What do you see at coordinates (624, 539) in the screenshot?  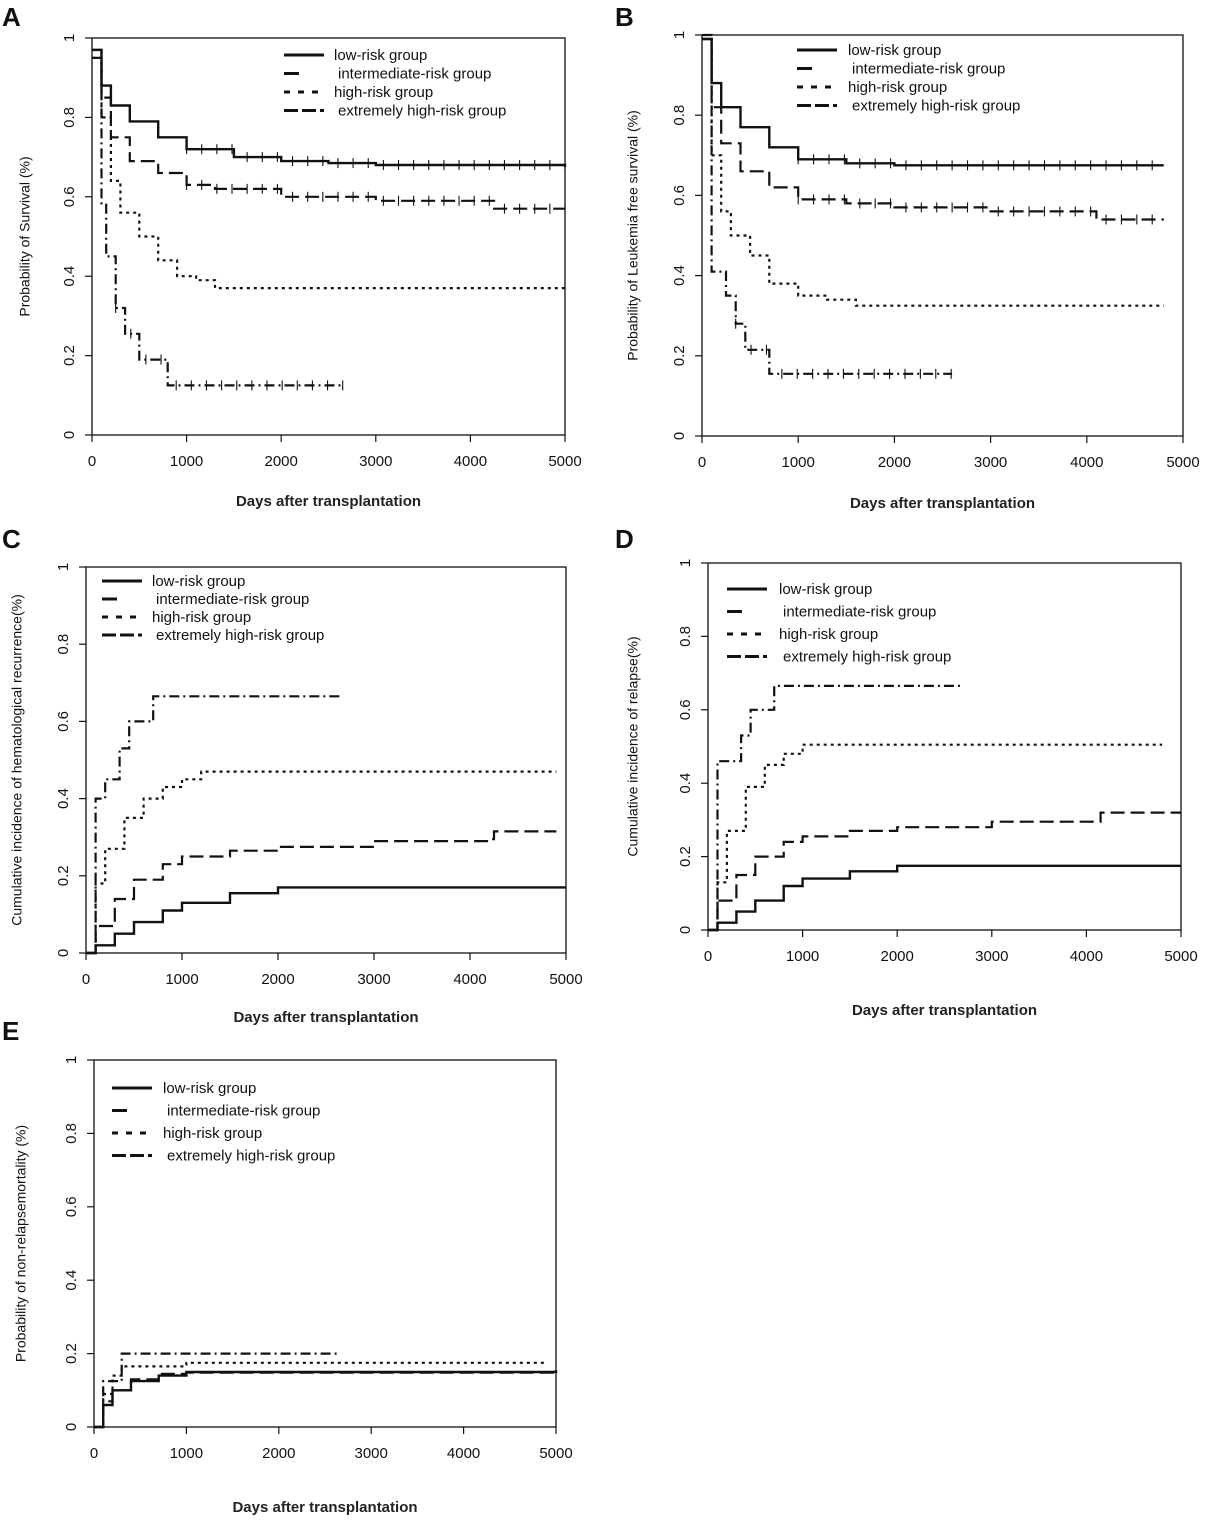 I see `panel-letter: D` at bounding box center [624, 539].